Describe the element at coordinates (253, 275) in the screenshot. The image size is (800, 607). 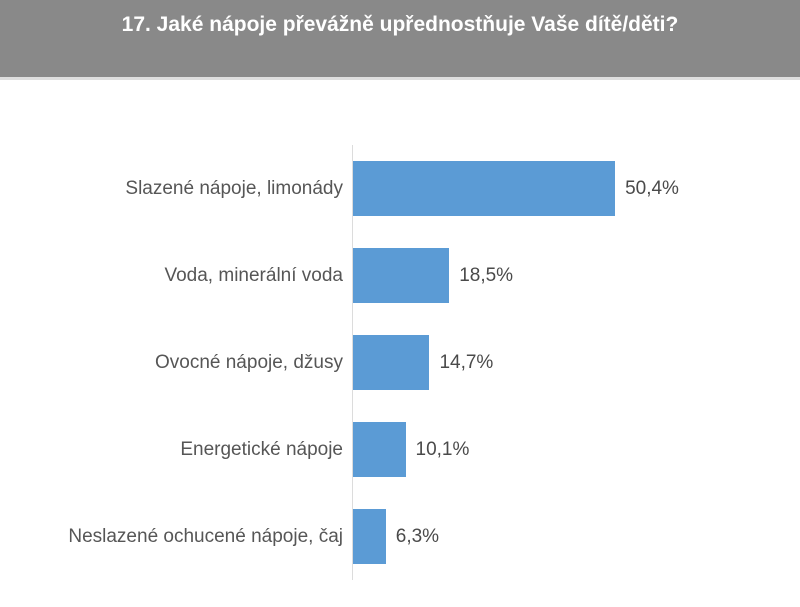
I see `category-label: Voda, minerální voda` at that location.